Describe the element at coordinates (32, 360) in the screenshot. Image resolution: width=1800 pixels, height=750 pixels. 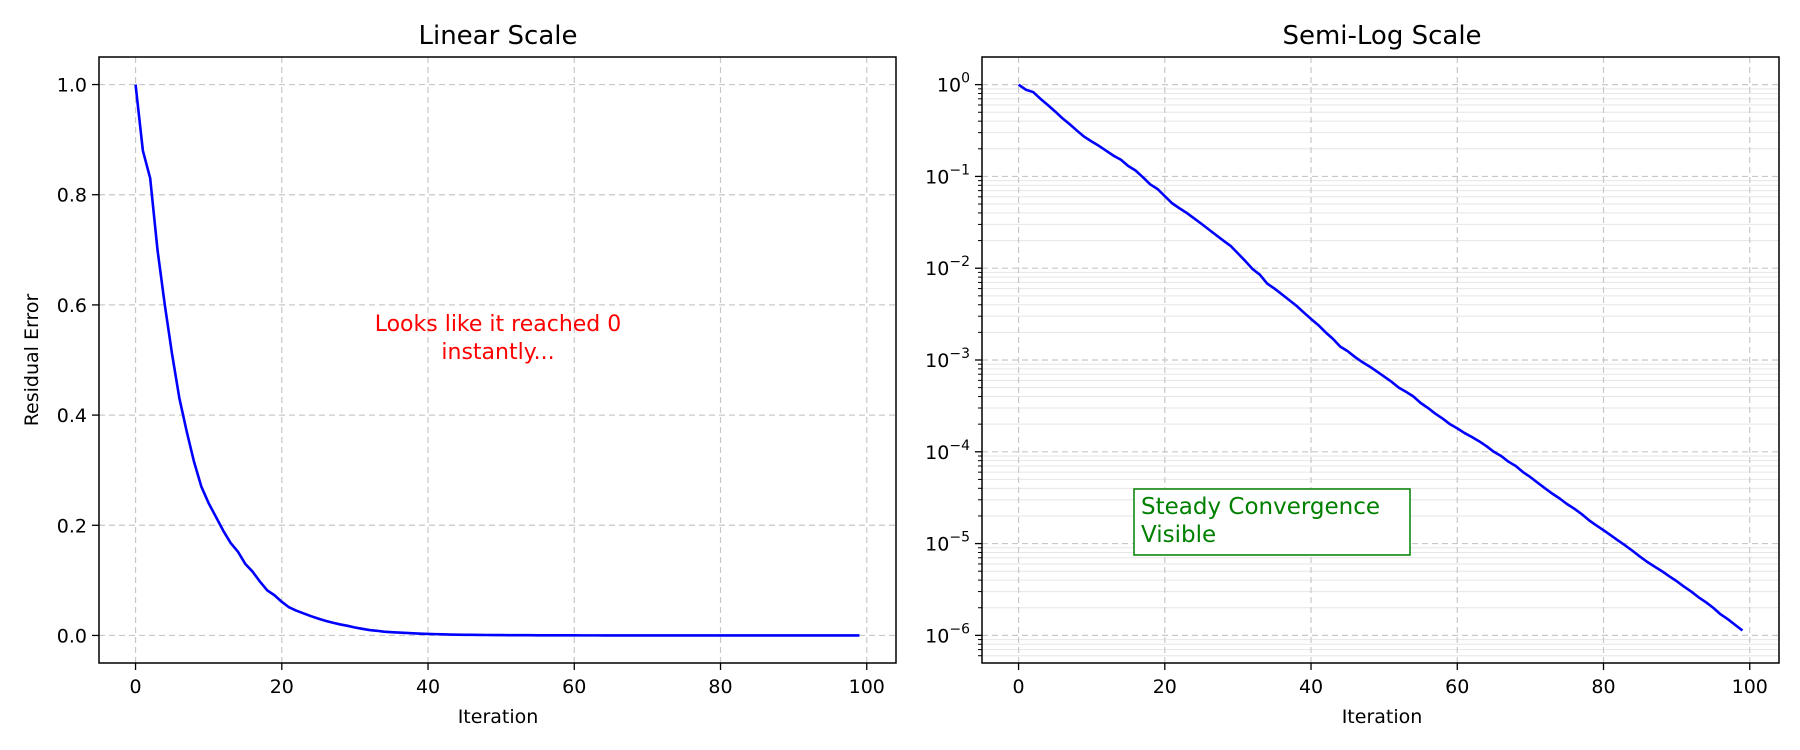
I see `linear-y-axis-label: Residual Error` at that location.